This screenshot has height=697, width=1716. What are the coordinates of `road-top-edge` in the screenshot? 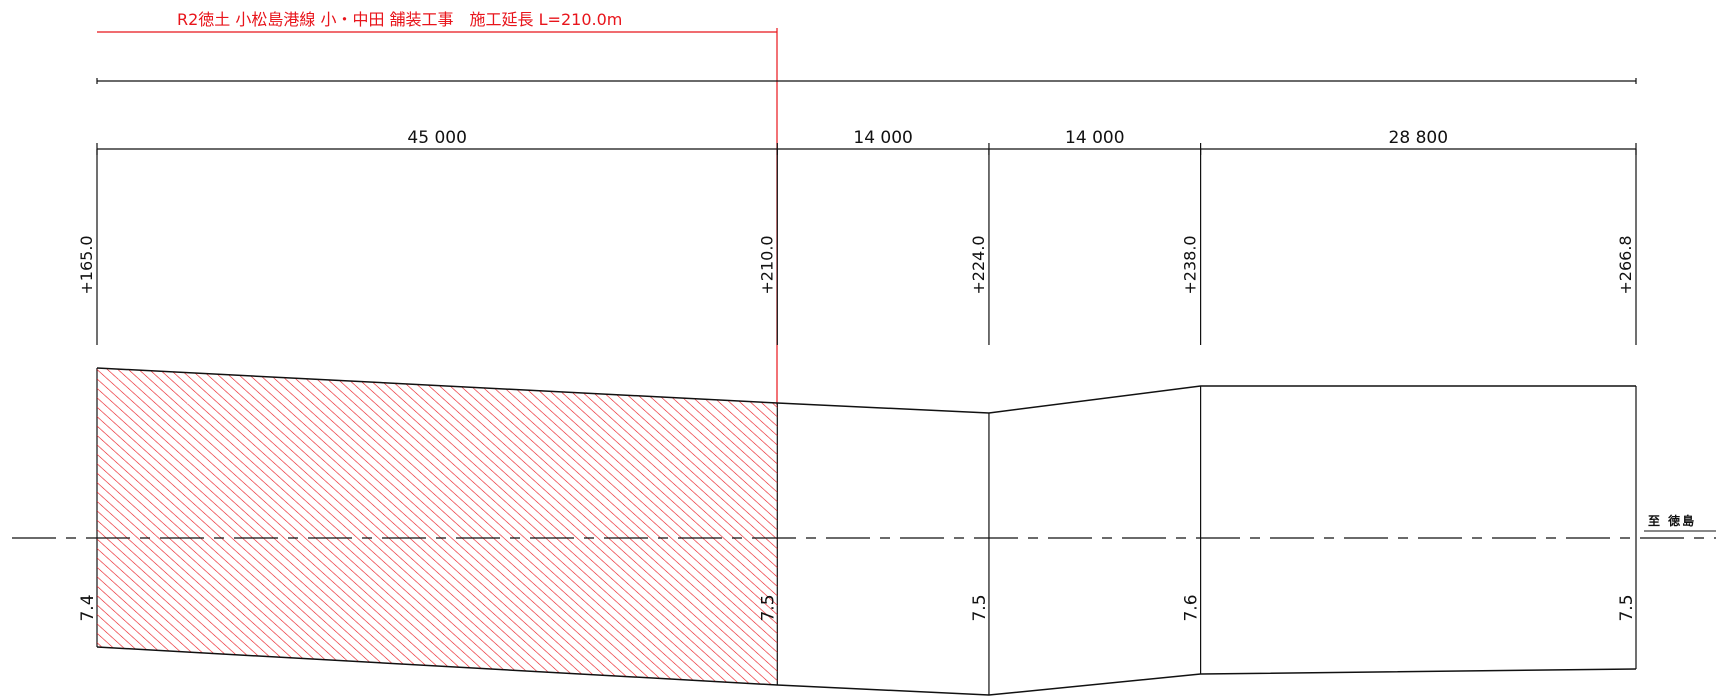 It's located at (866, 390).